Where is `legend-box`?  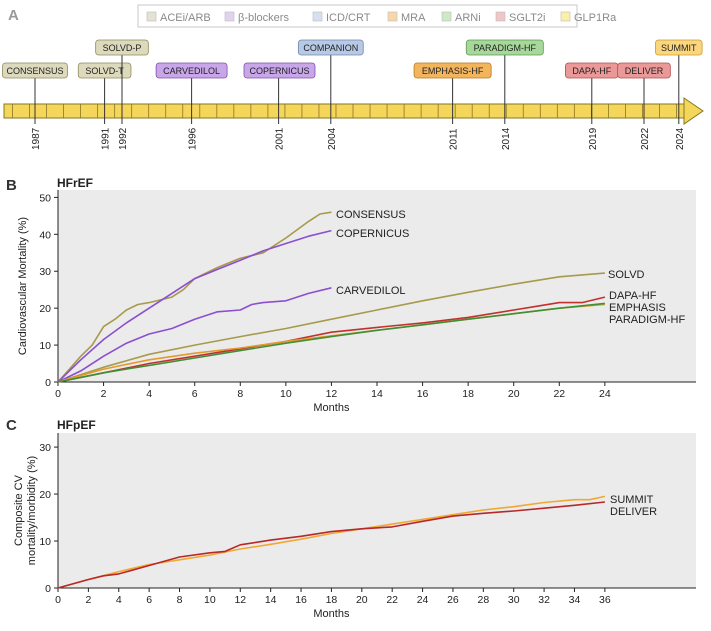
legend-box is located at coordinates (357, 16).